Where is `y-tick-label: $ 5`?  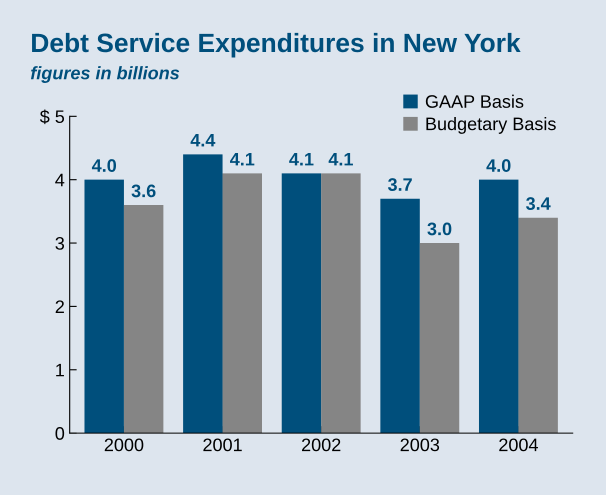 y-tick-label: $ 5 is located at coordinates (52, 117).